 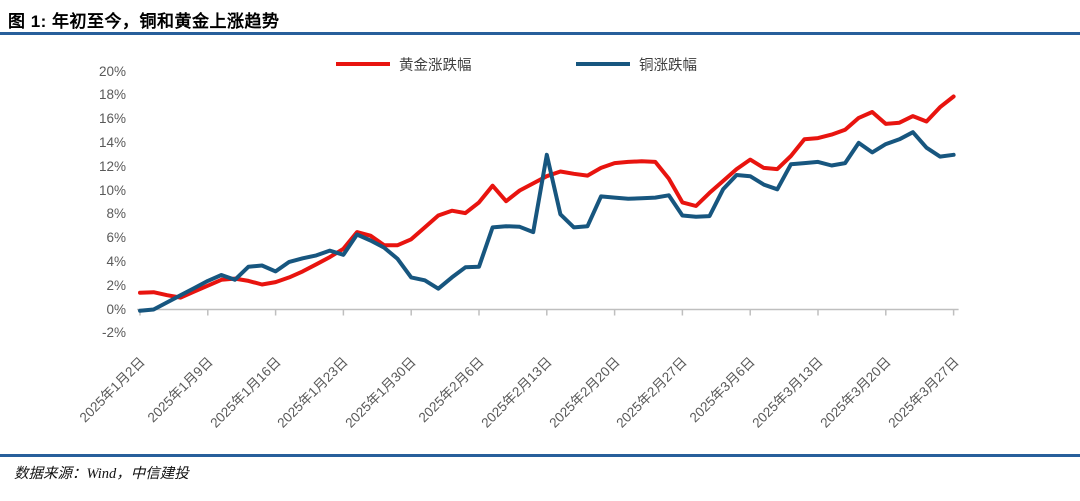 What do you see at coordinates (116, 214) in the screenshot?
I see `y-tick-label: 8%` at bounding box center [116, 214].